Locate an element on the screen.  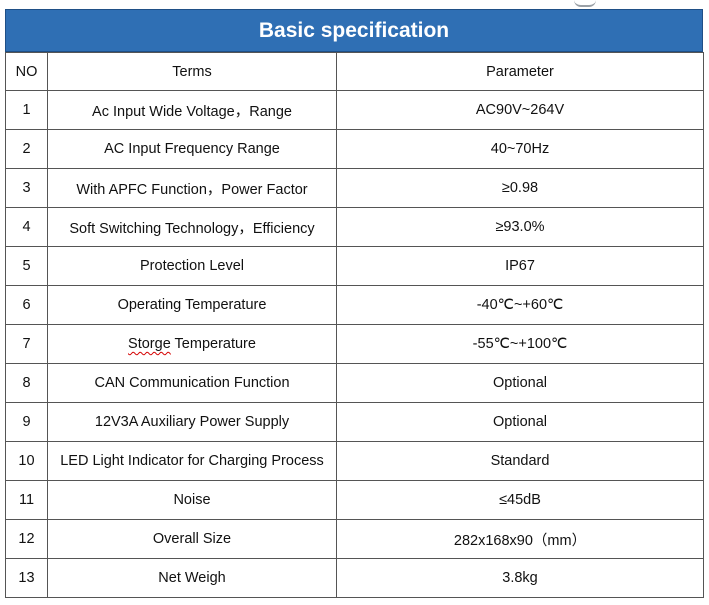
row-terms: Net Weigh is located at coordinates (192, 578).